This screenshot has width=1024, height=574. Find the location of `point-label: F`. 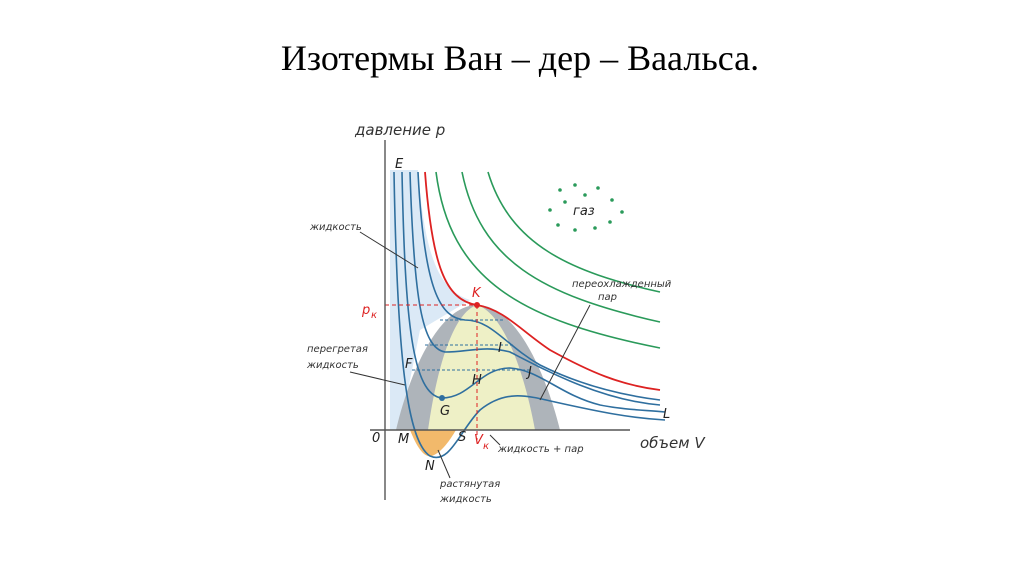

point-label: F is located at coordinates (409, 364).